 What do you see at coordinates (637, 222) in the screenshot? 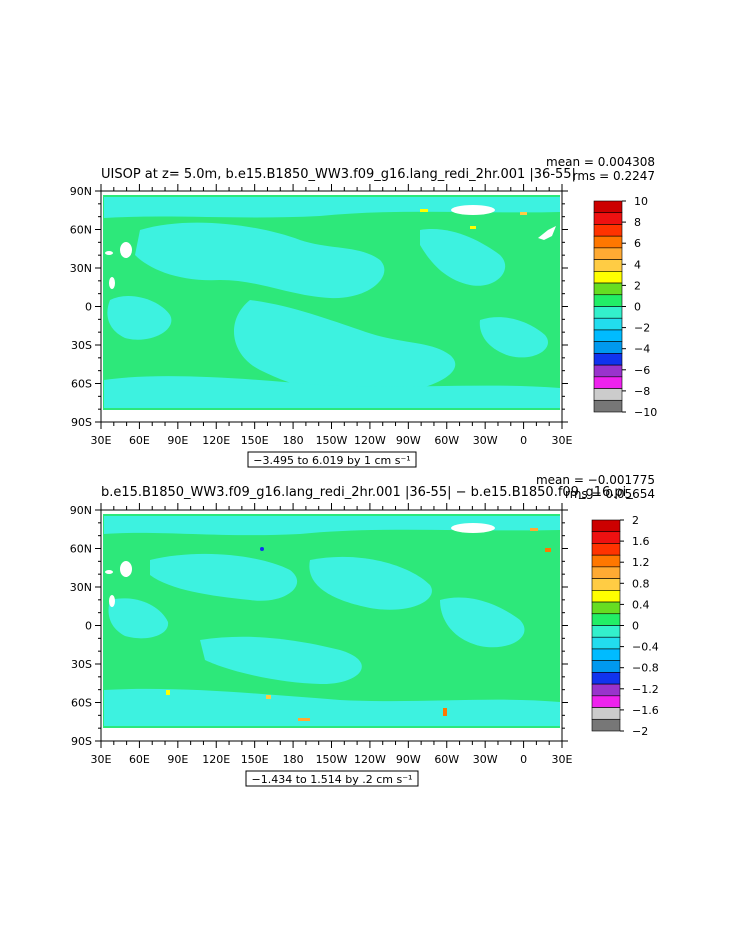
I see `colorbar-label: 8` at bounding box center [637, 222].